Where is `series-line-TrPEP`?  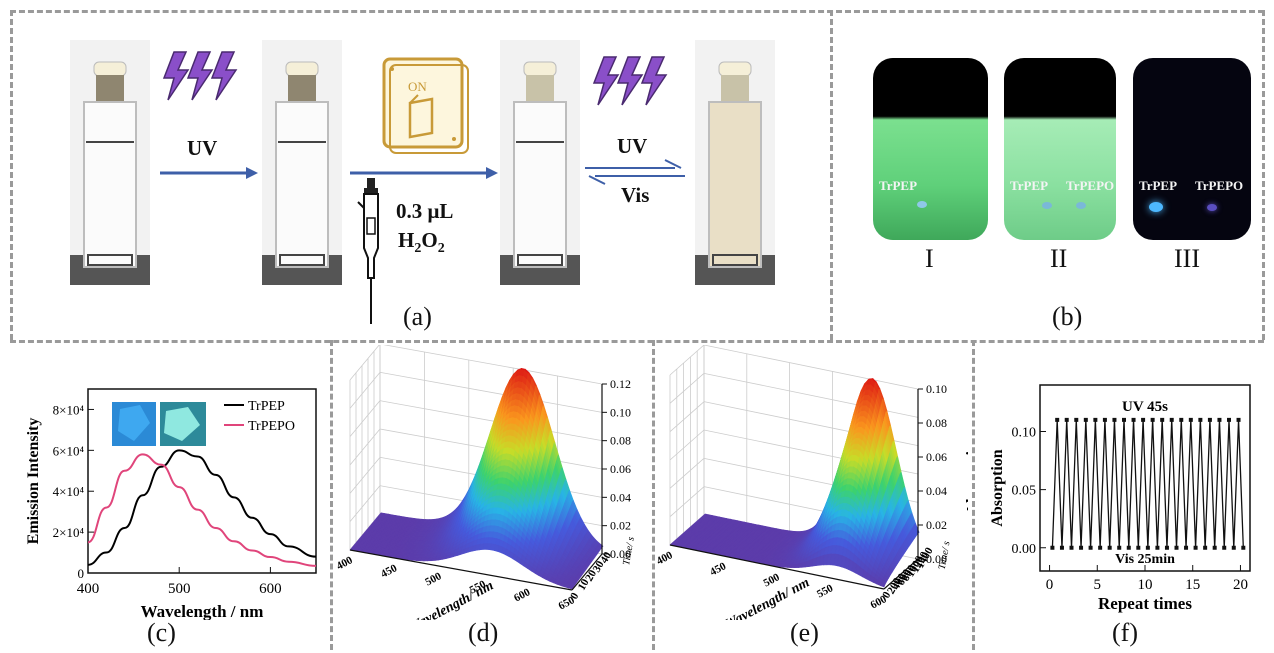 series-line-TrPEP is located at coordinates (202, 507).